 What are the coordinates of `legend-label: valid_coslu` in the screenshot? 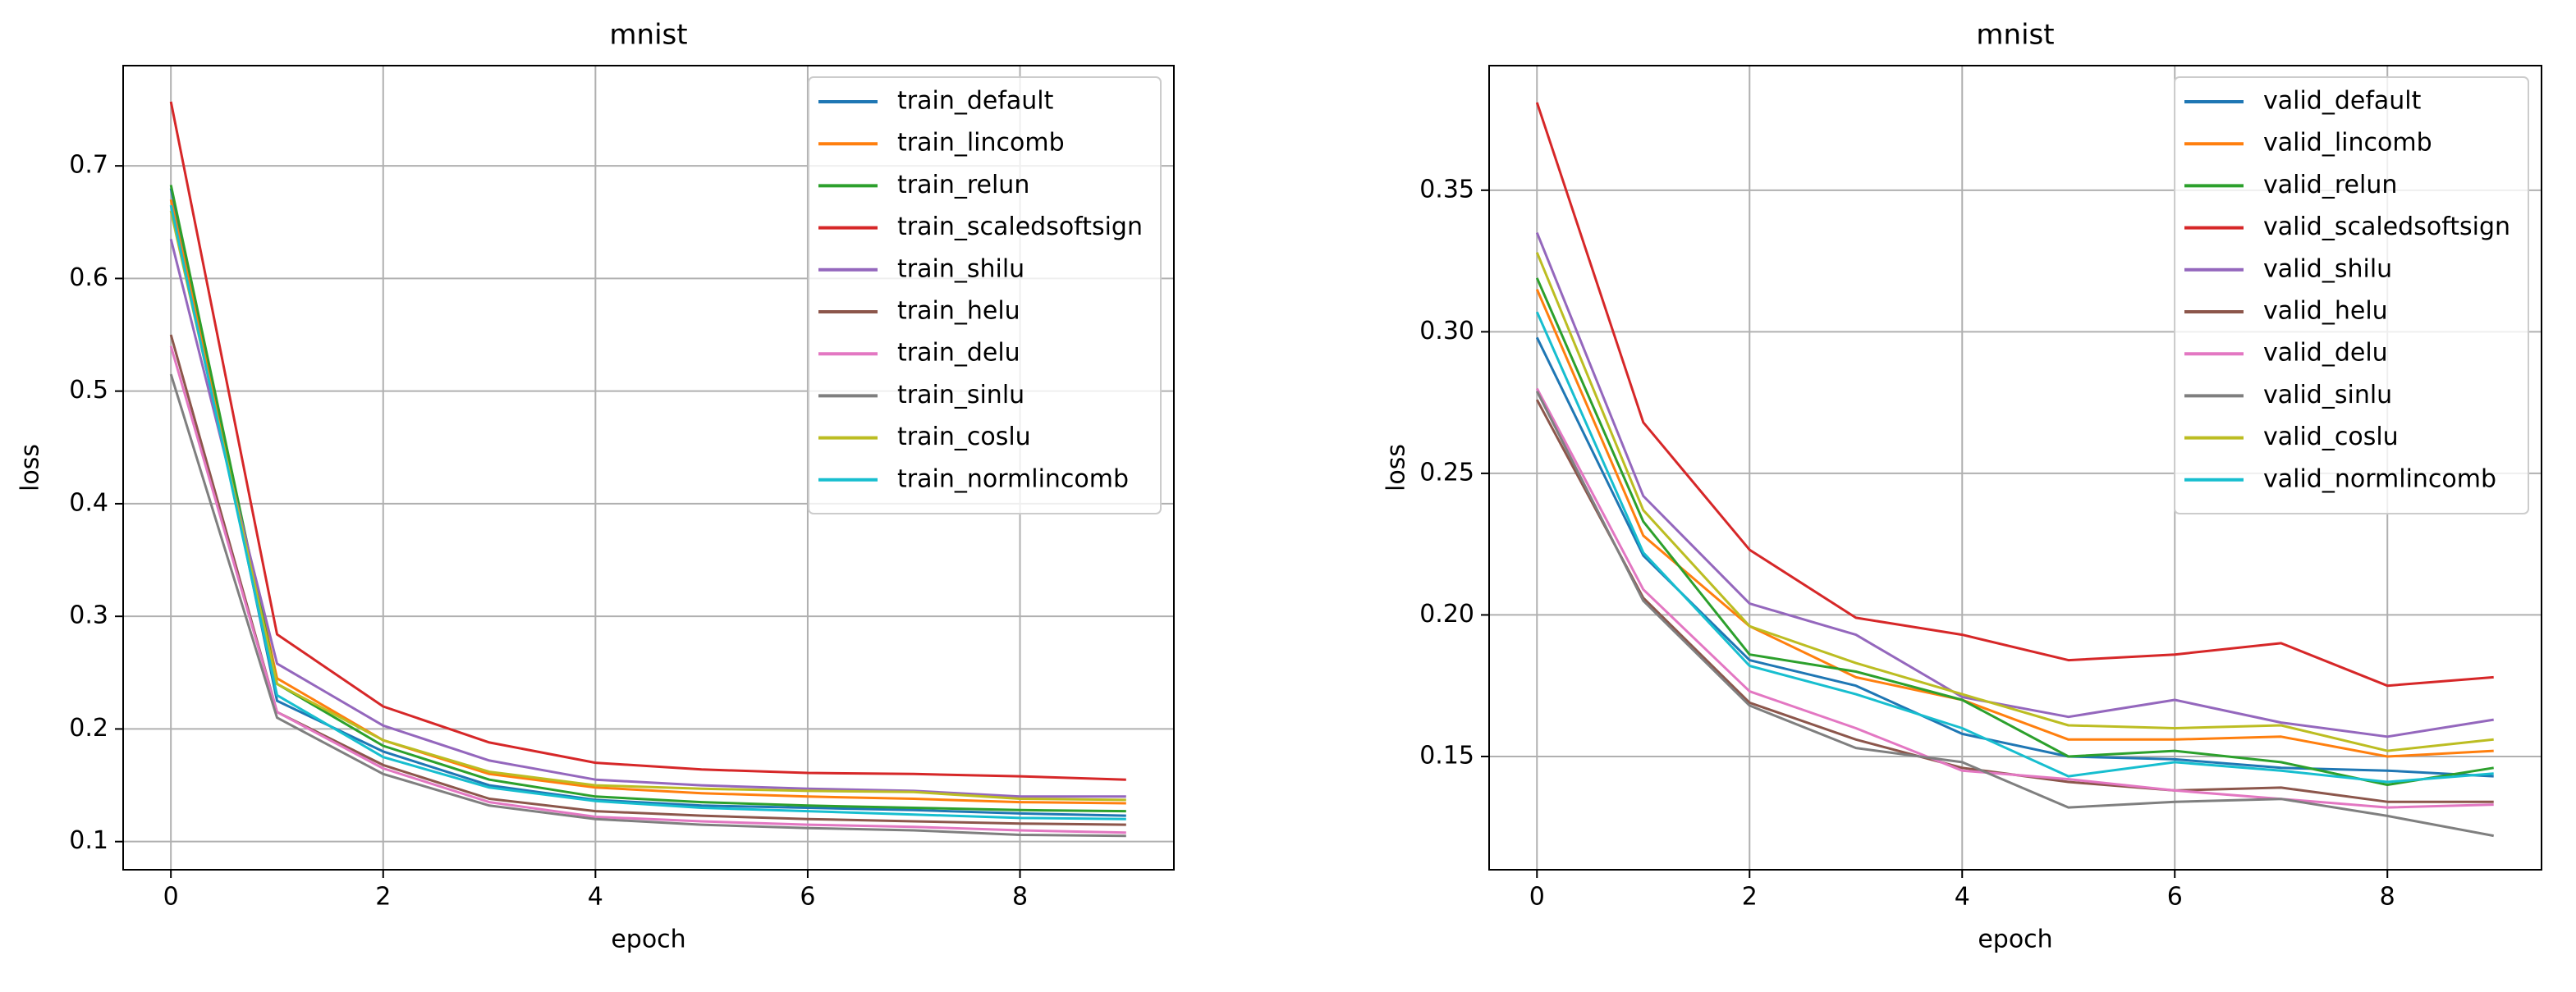 It's located at (2331, 437).